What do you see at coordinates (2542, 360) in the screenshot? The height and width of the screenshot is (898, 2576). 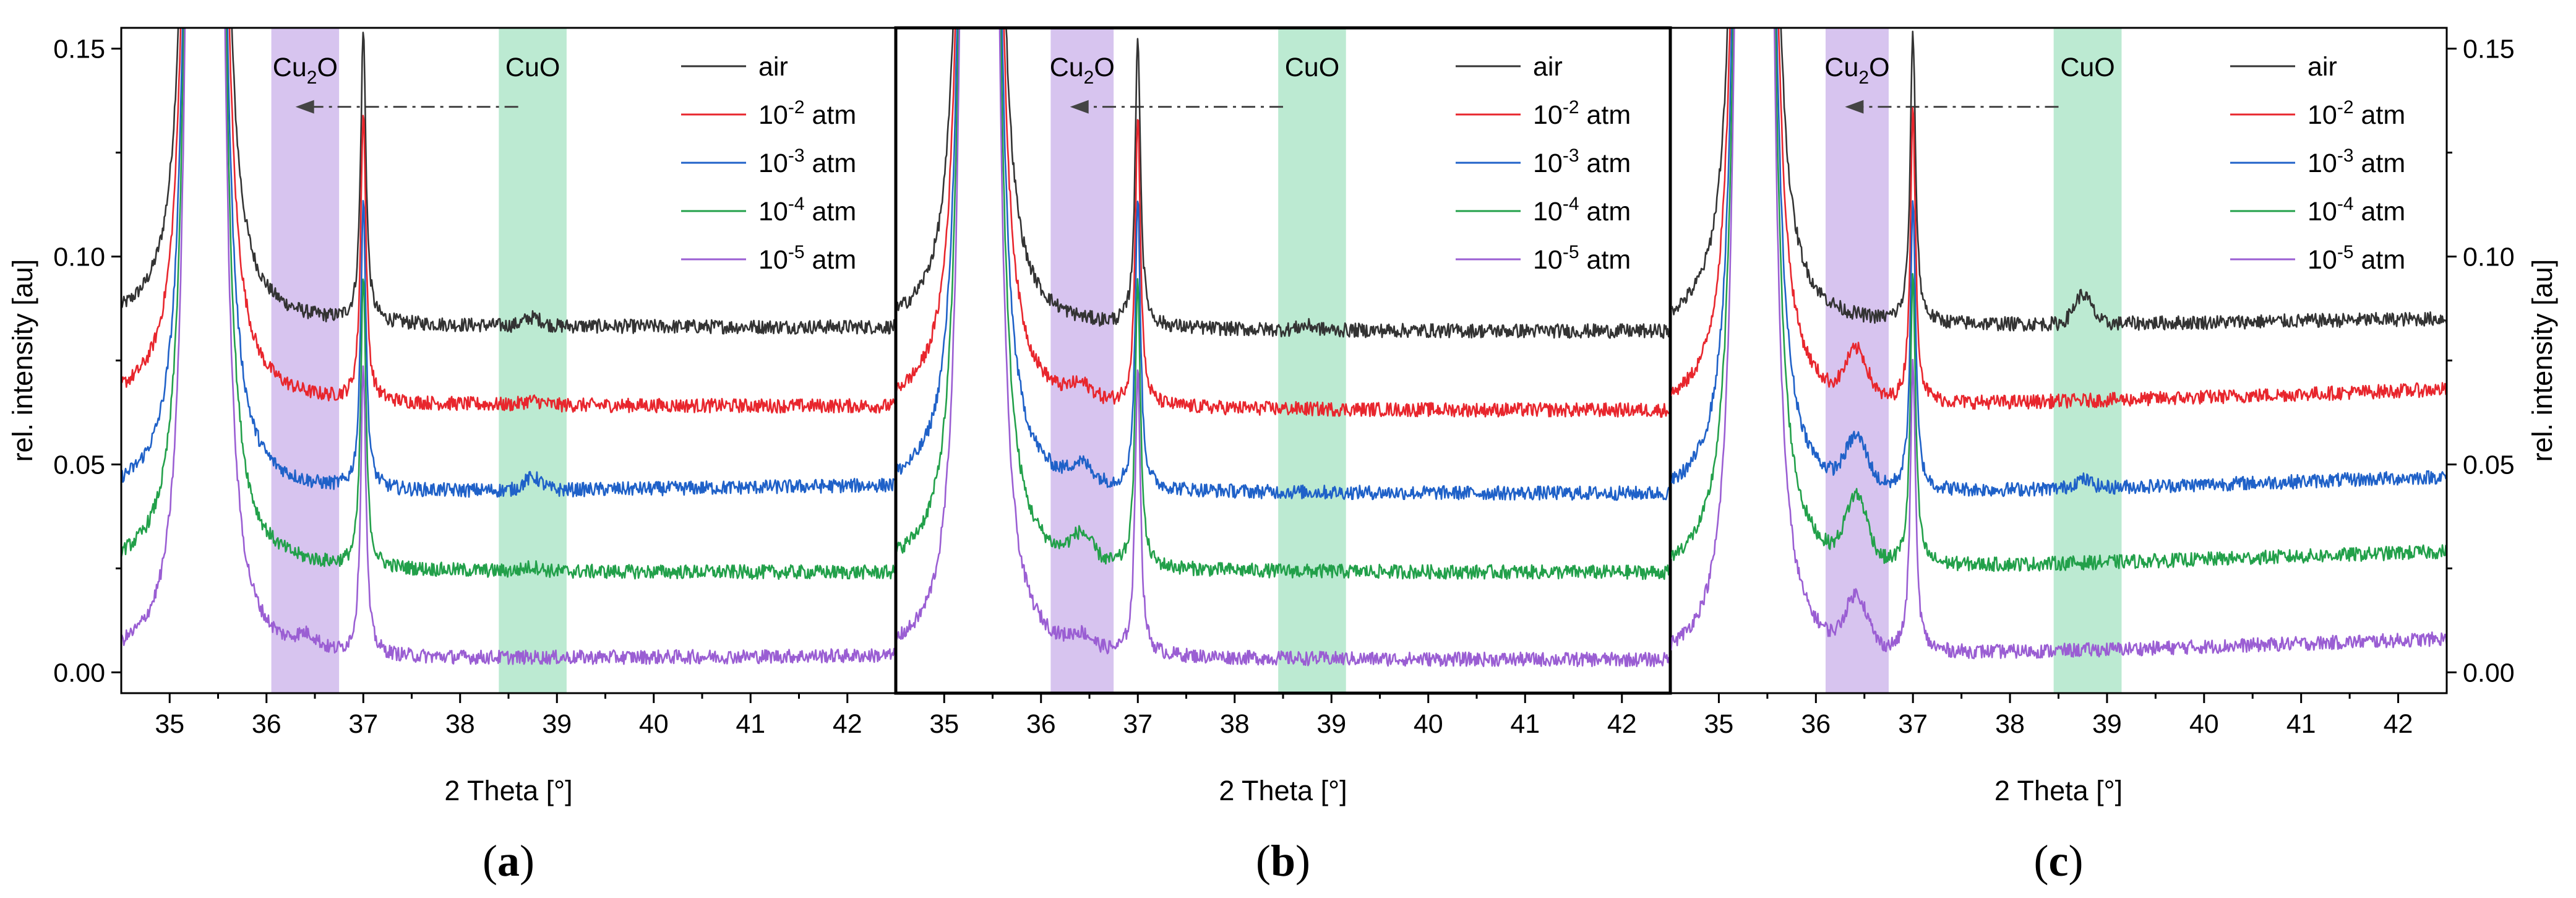 I see `y-axis-title: rel. intensity [au]` at bounding box center [2542, 360].